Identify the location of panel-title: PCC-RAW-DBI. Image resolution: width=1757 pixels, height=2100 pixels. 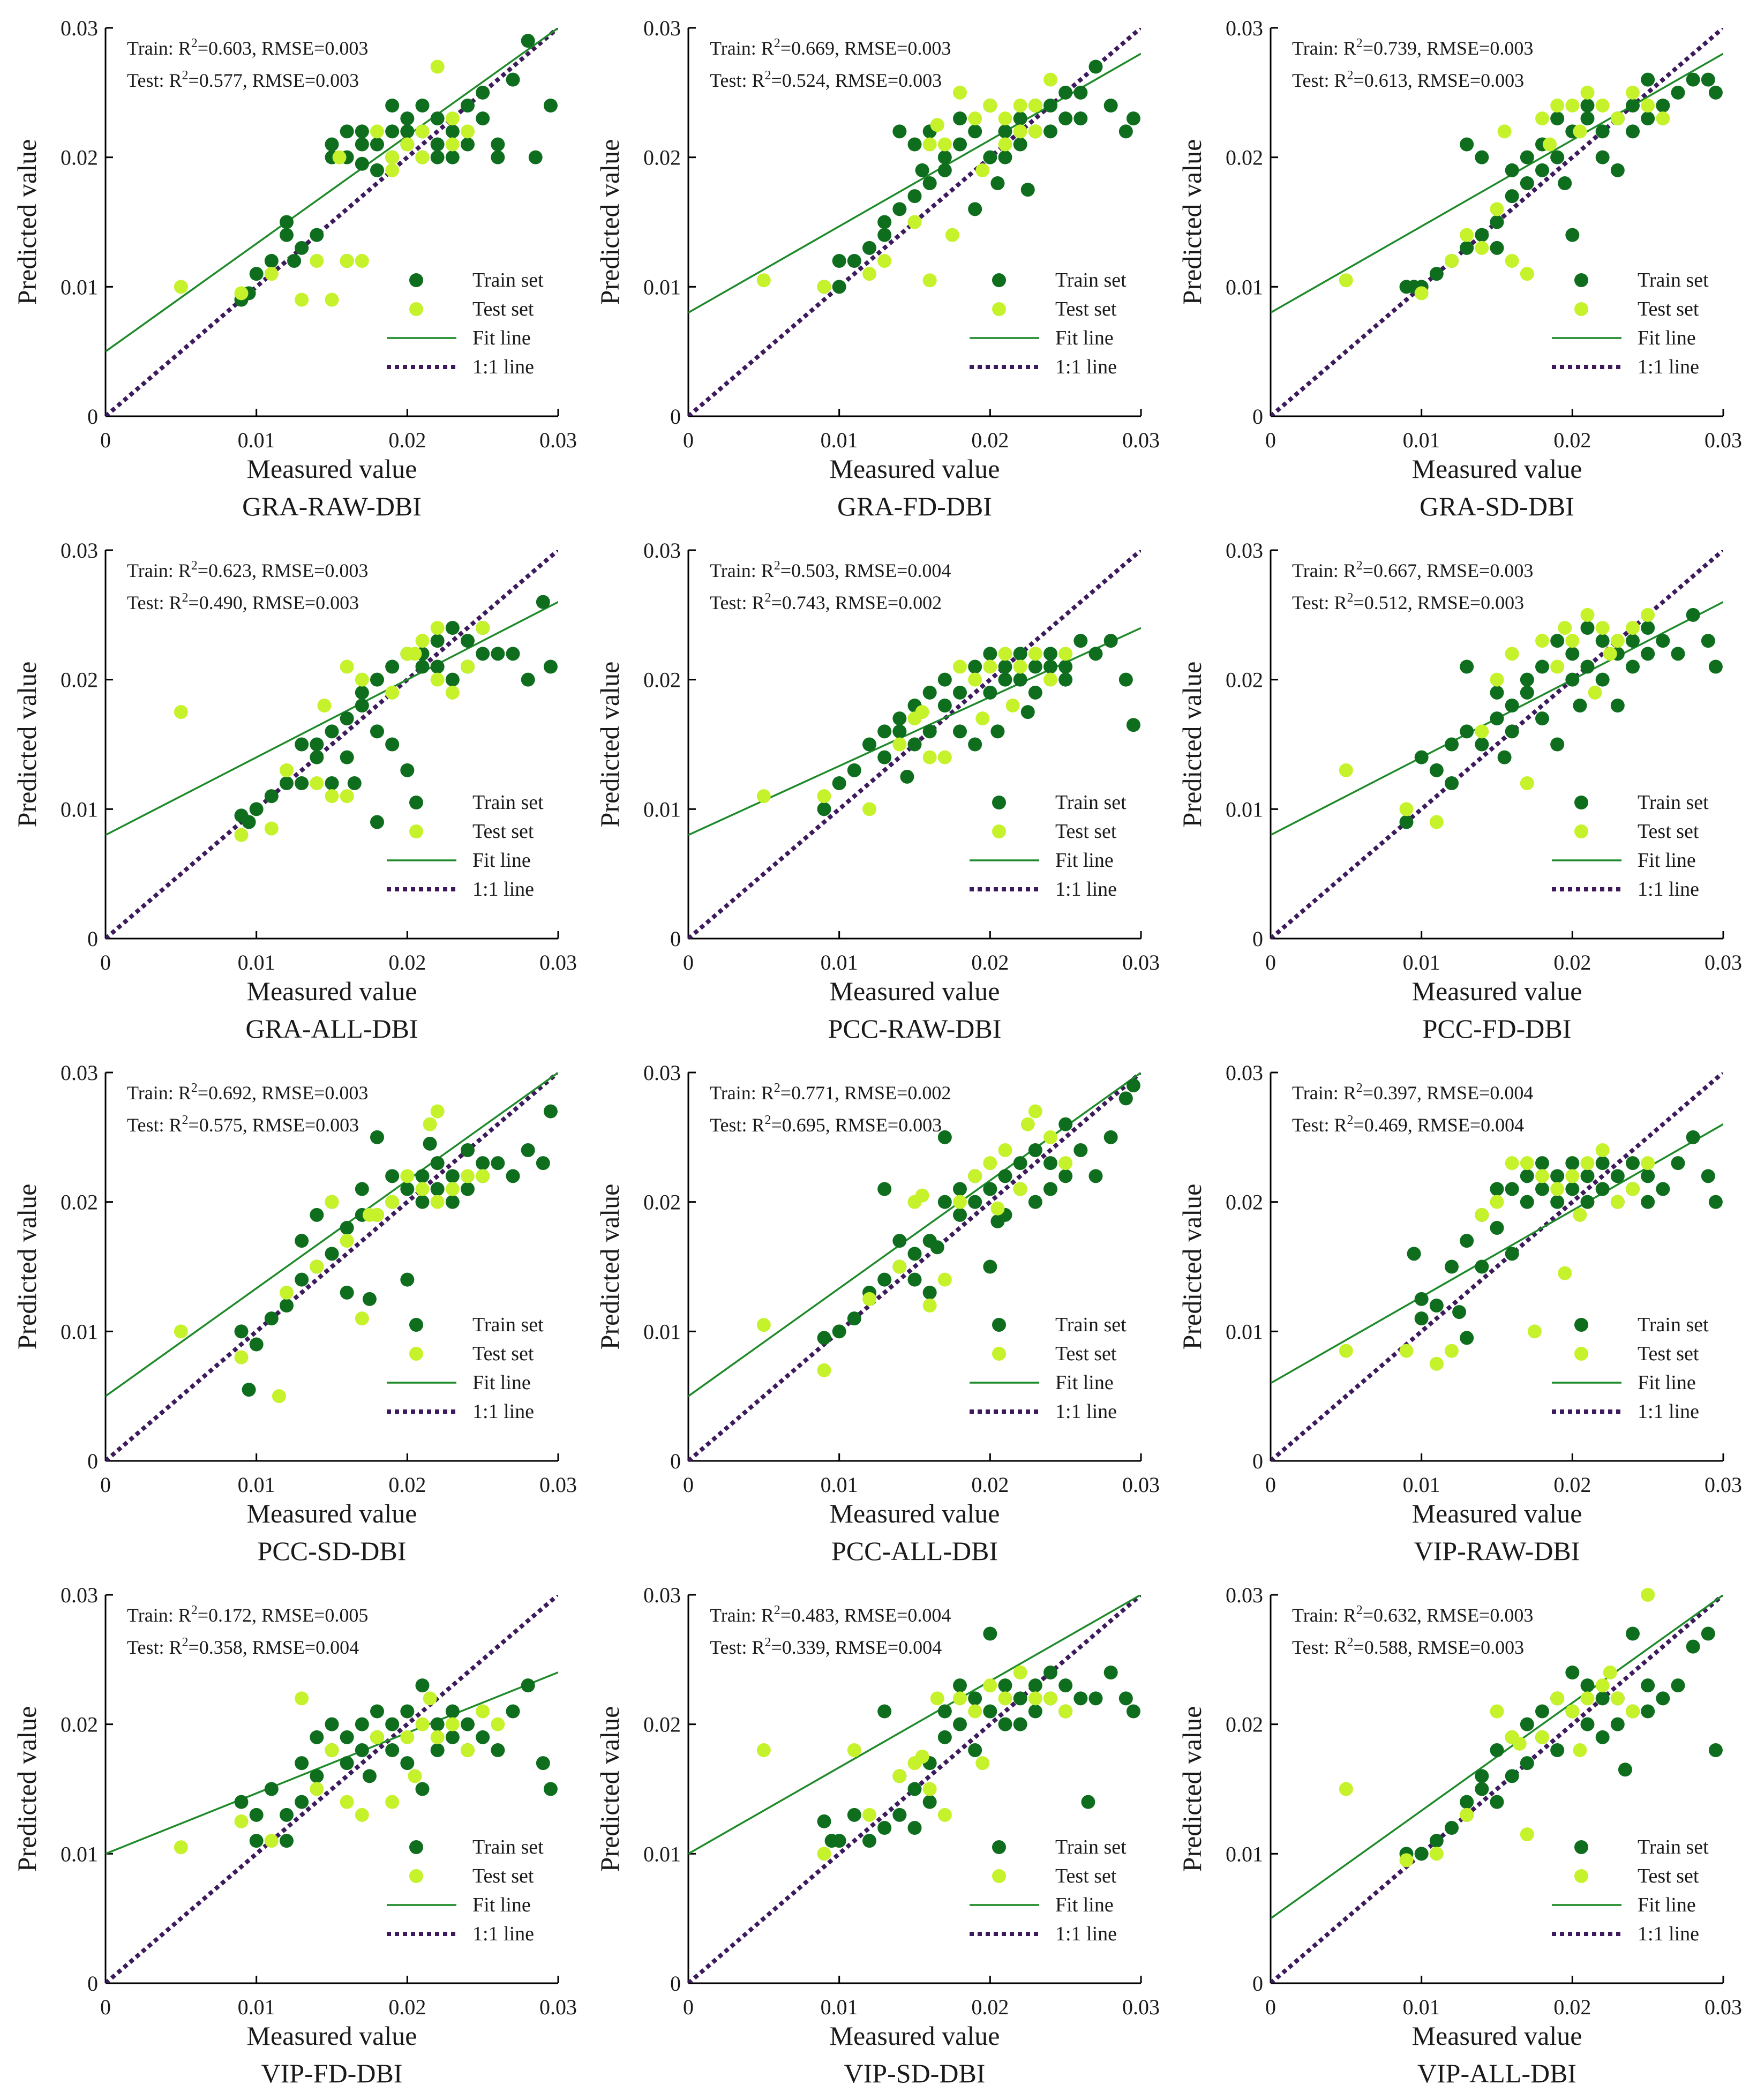
(915, 1029).